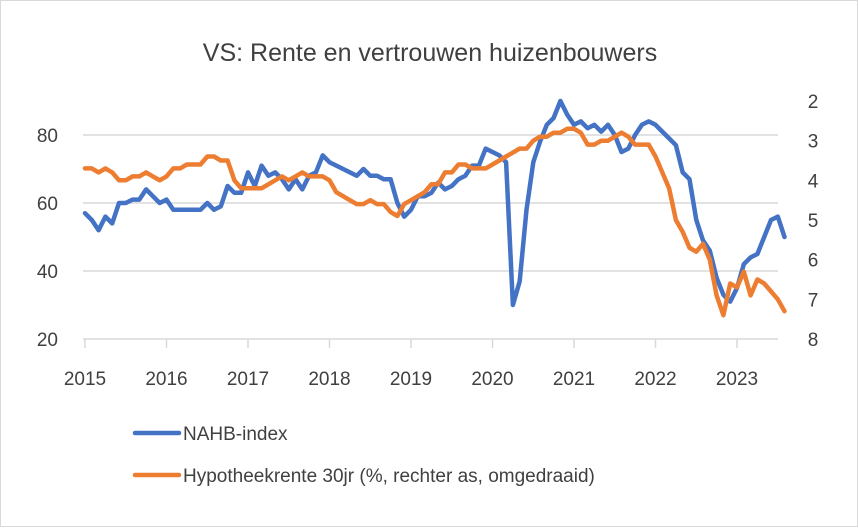 This screenshot has height=528, width=858. Describe the element at coordinates (47, 340) in the screenshot. I see `left-tick-label: 20` at that location.